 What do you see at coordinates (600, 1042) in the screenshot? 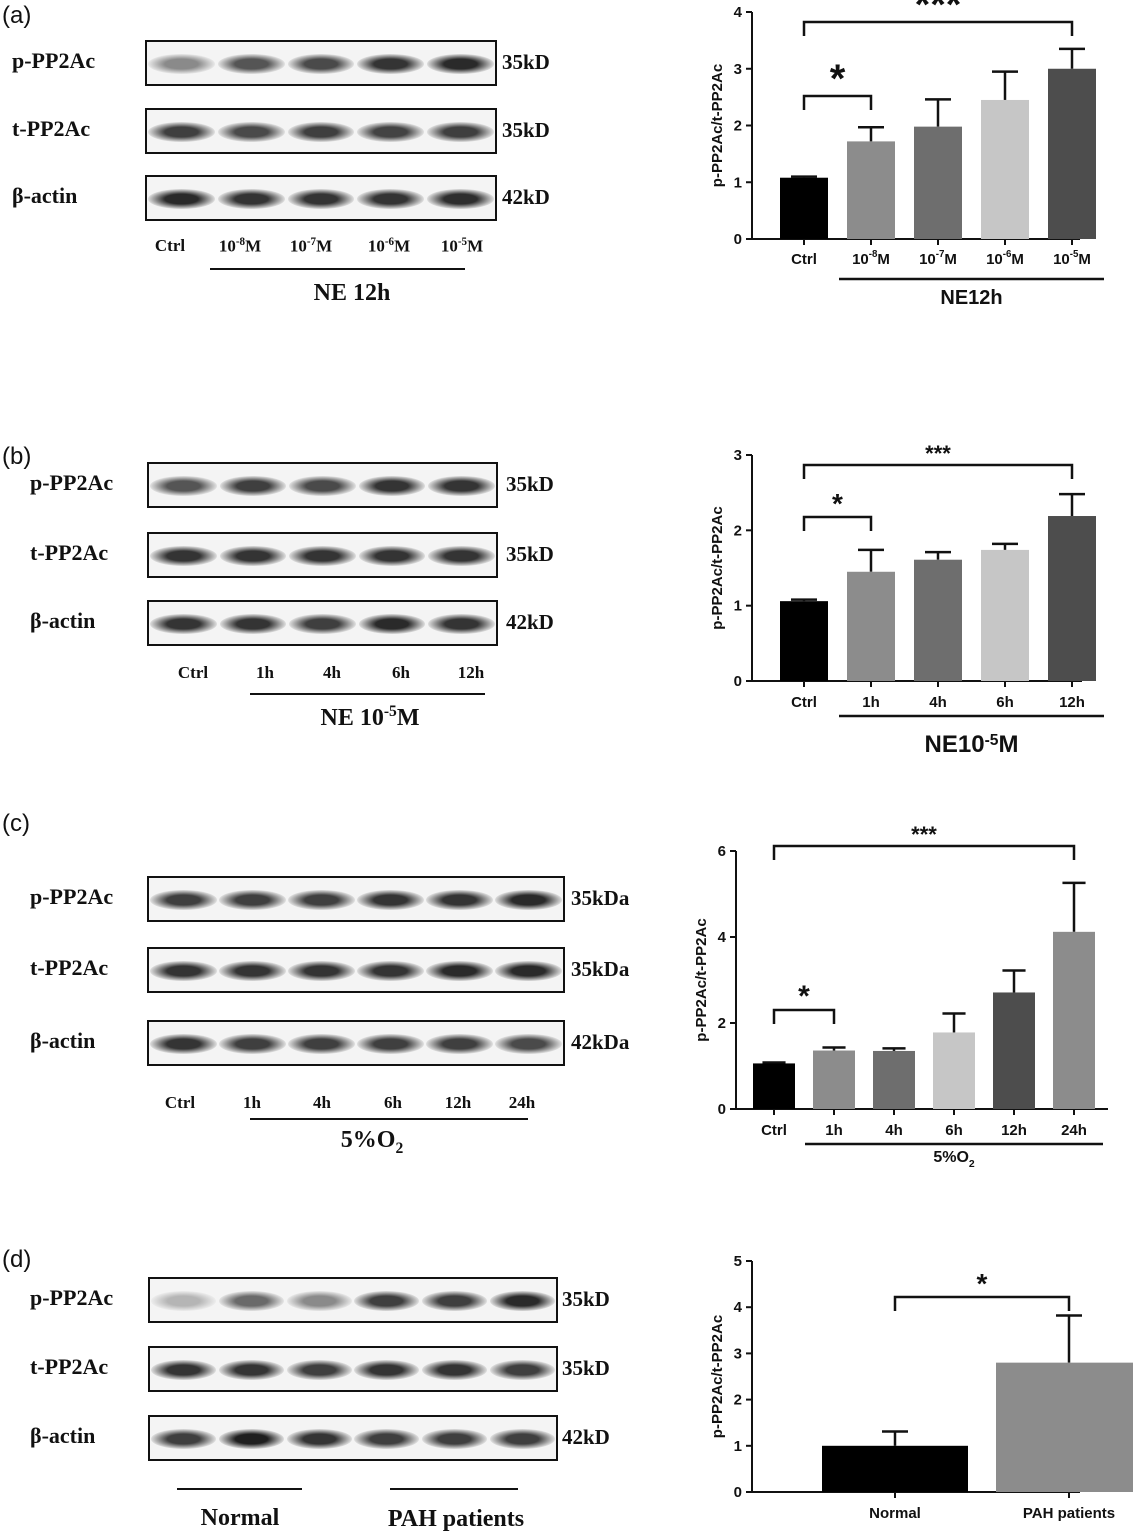
I see `blot-size-c-2: 42kDa` at bounding box center [600, 1042].